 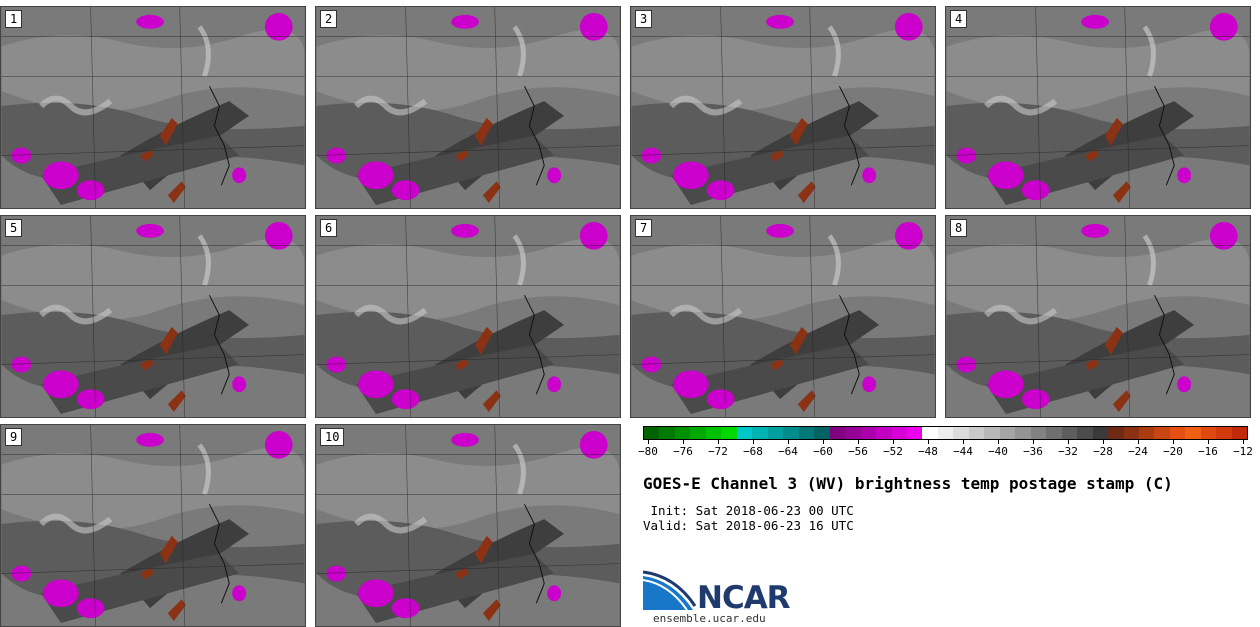 I want to click on postage-stamp-panel-7: 7, so click(x=783, y=316).